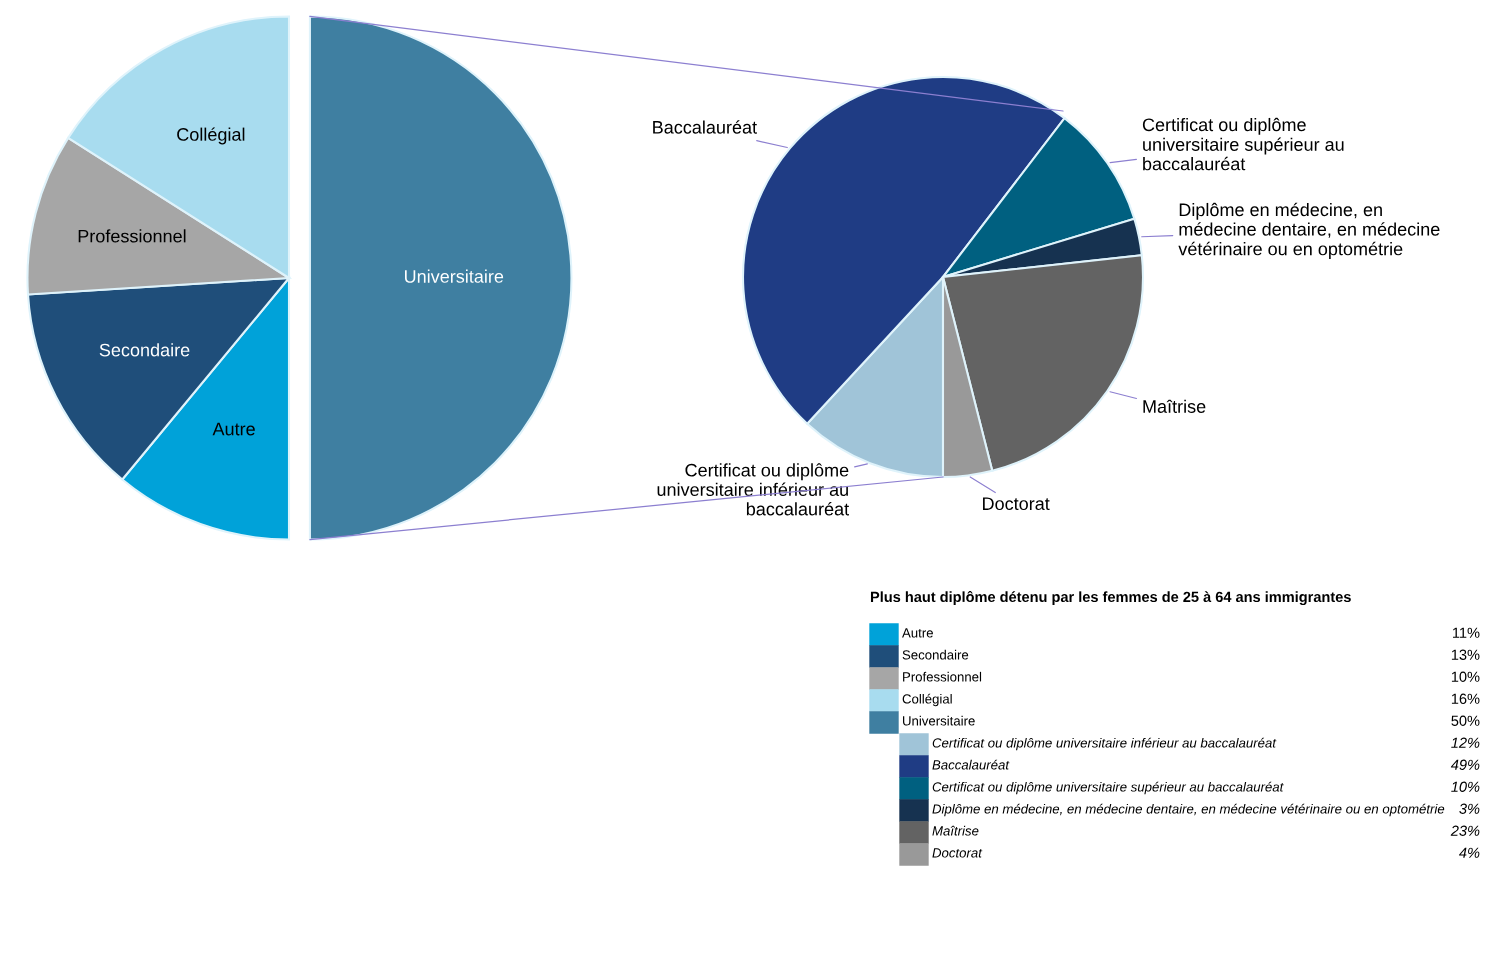 This screenshot has width=1489, height=980. I want to click on legend-label: Maîtrise, so click(955, 830).